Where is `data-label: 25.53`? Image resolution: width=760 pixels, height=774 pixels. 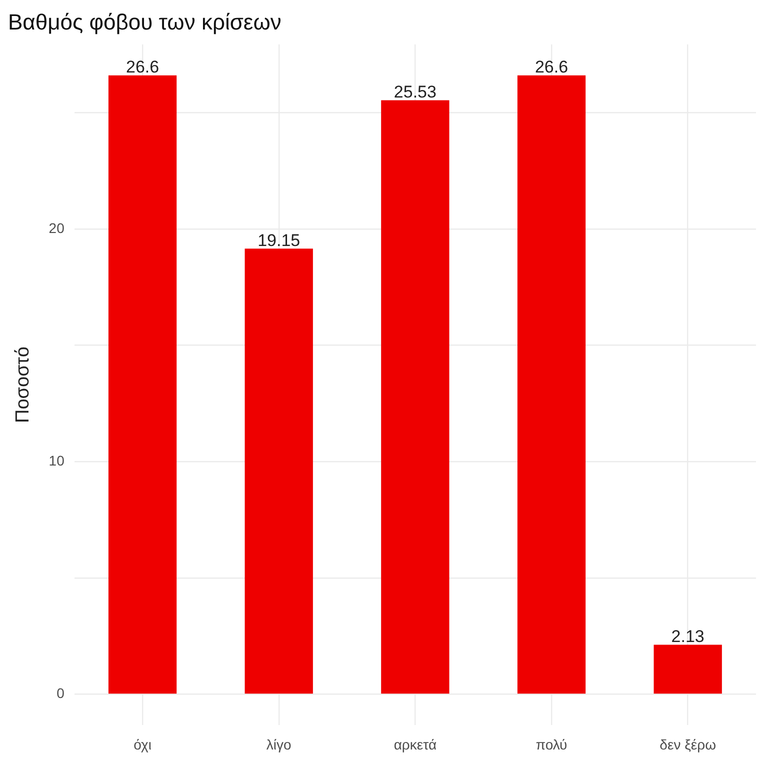 data-label: 25.53 is located at coordinates (415, 92).